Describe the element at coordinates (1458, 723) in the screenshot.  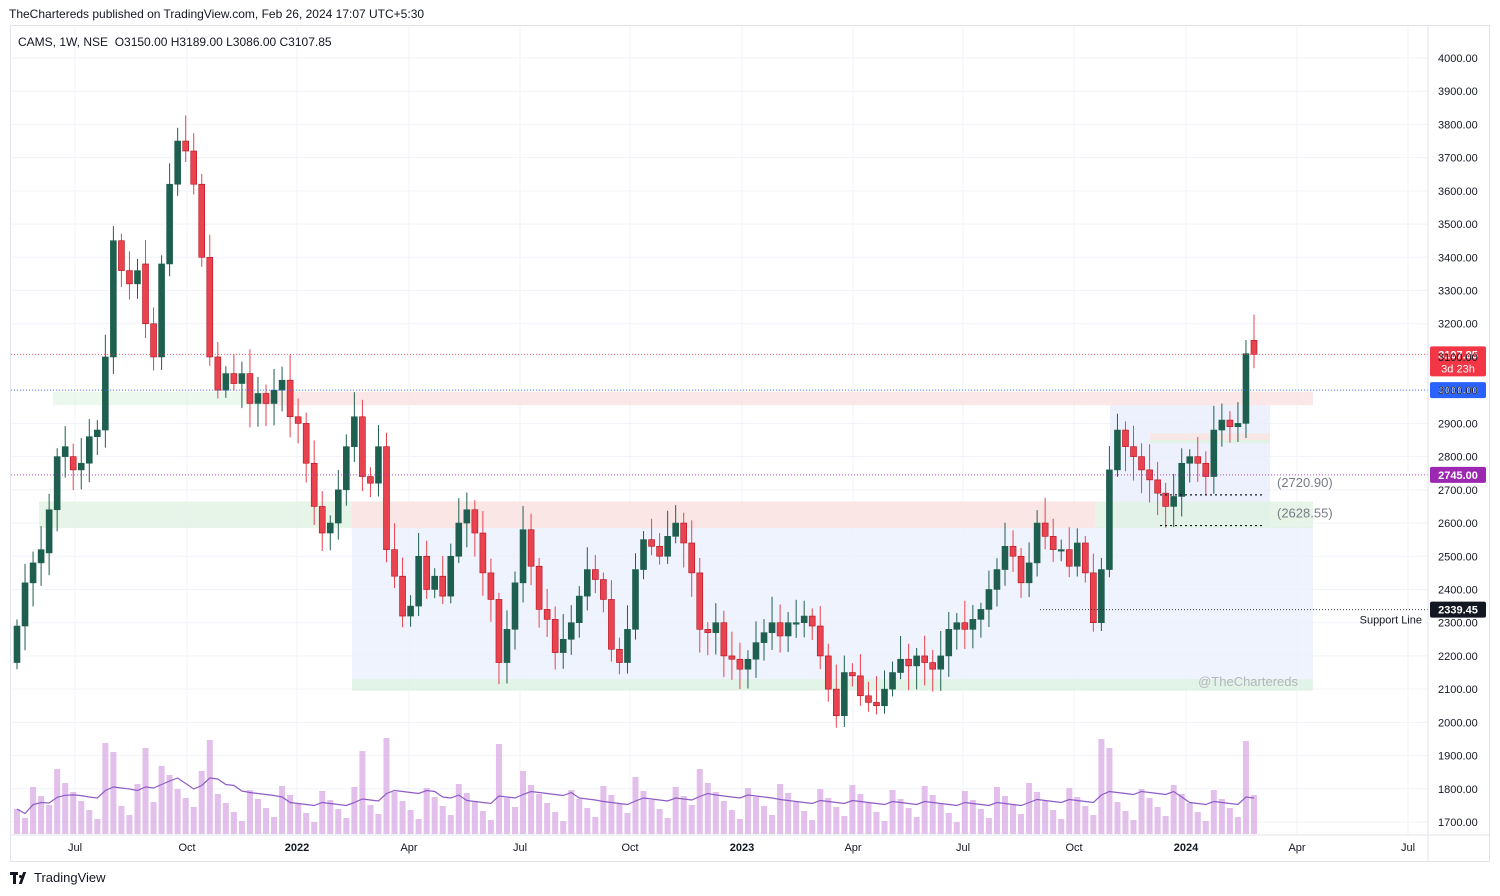
I see `y-tick-label: 2000.00` at that location.